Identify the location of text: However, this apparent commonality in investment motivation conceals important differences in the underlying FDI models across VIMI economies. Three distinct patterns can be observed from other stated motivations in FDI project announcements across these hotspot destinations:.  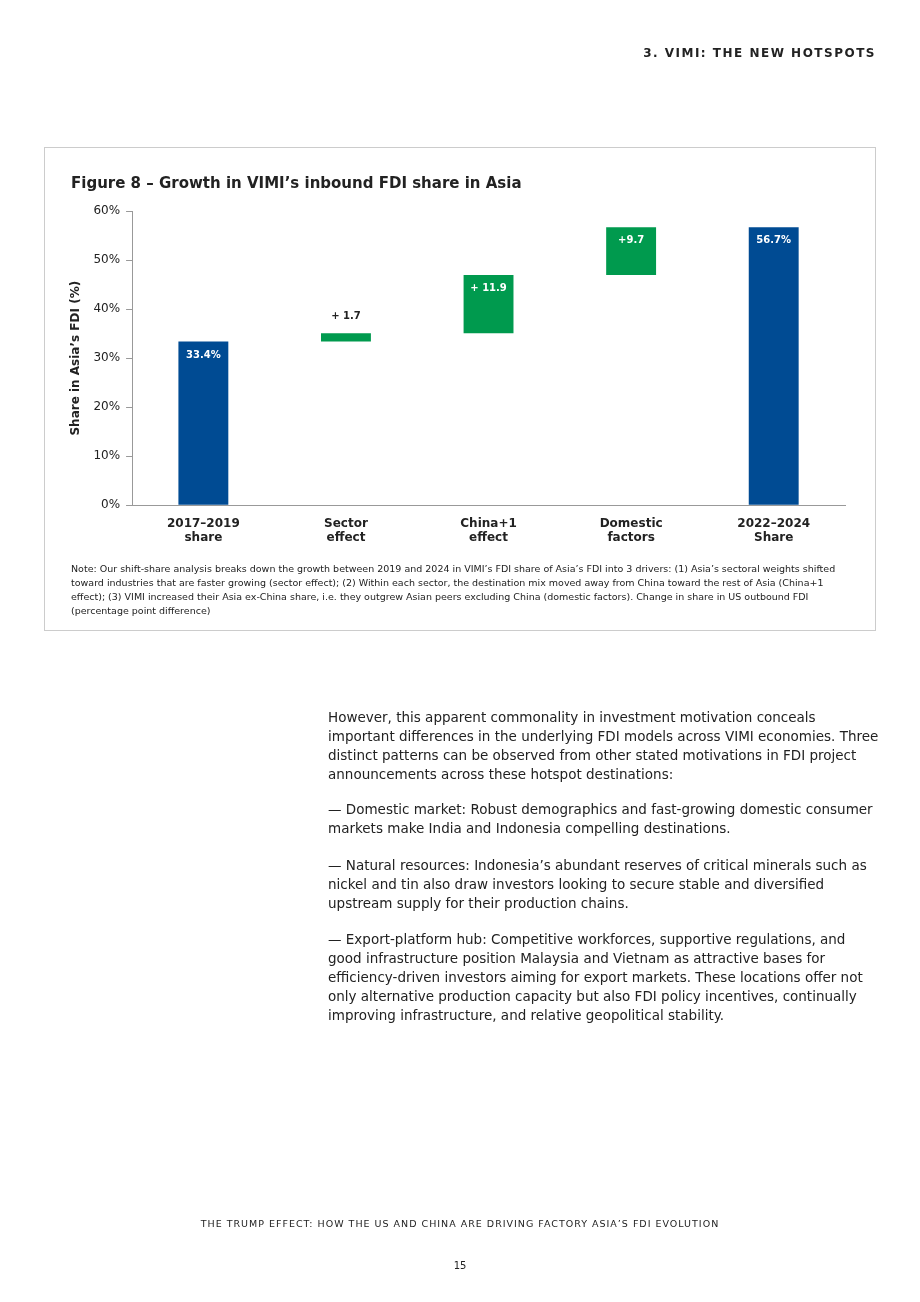
(604, 746).